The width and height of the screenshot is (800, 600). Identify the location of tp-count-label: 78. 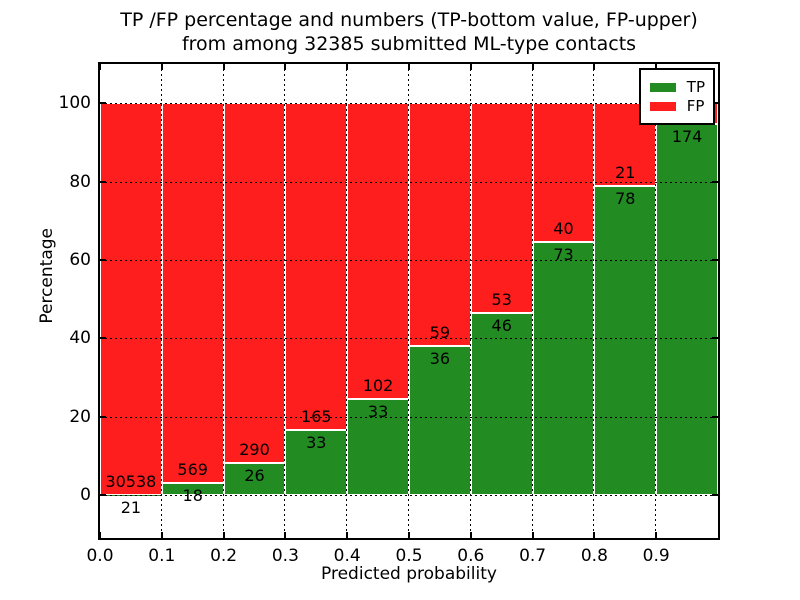
(625, 199).